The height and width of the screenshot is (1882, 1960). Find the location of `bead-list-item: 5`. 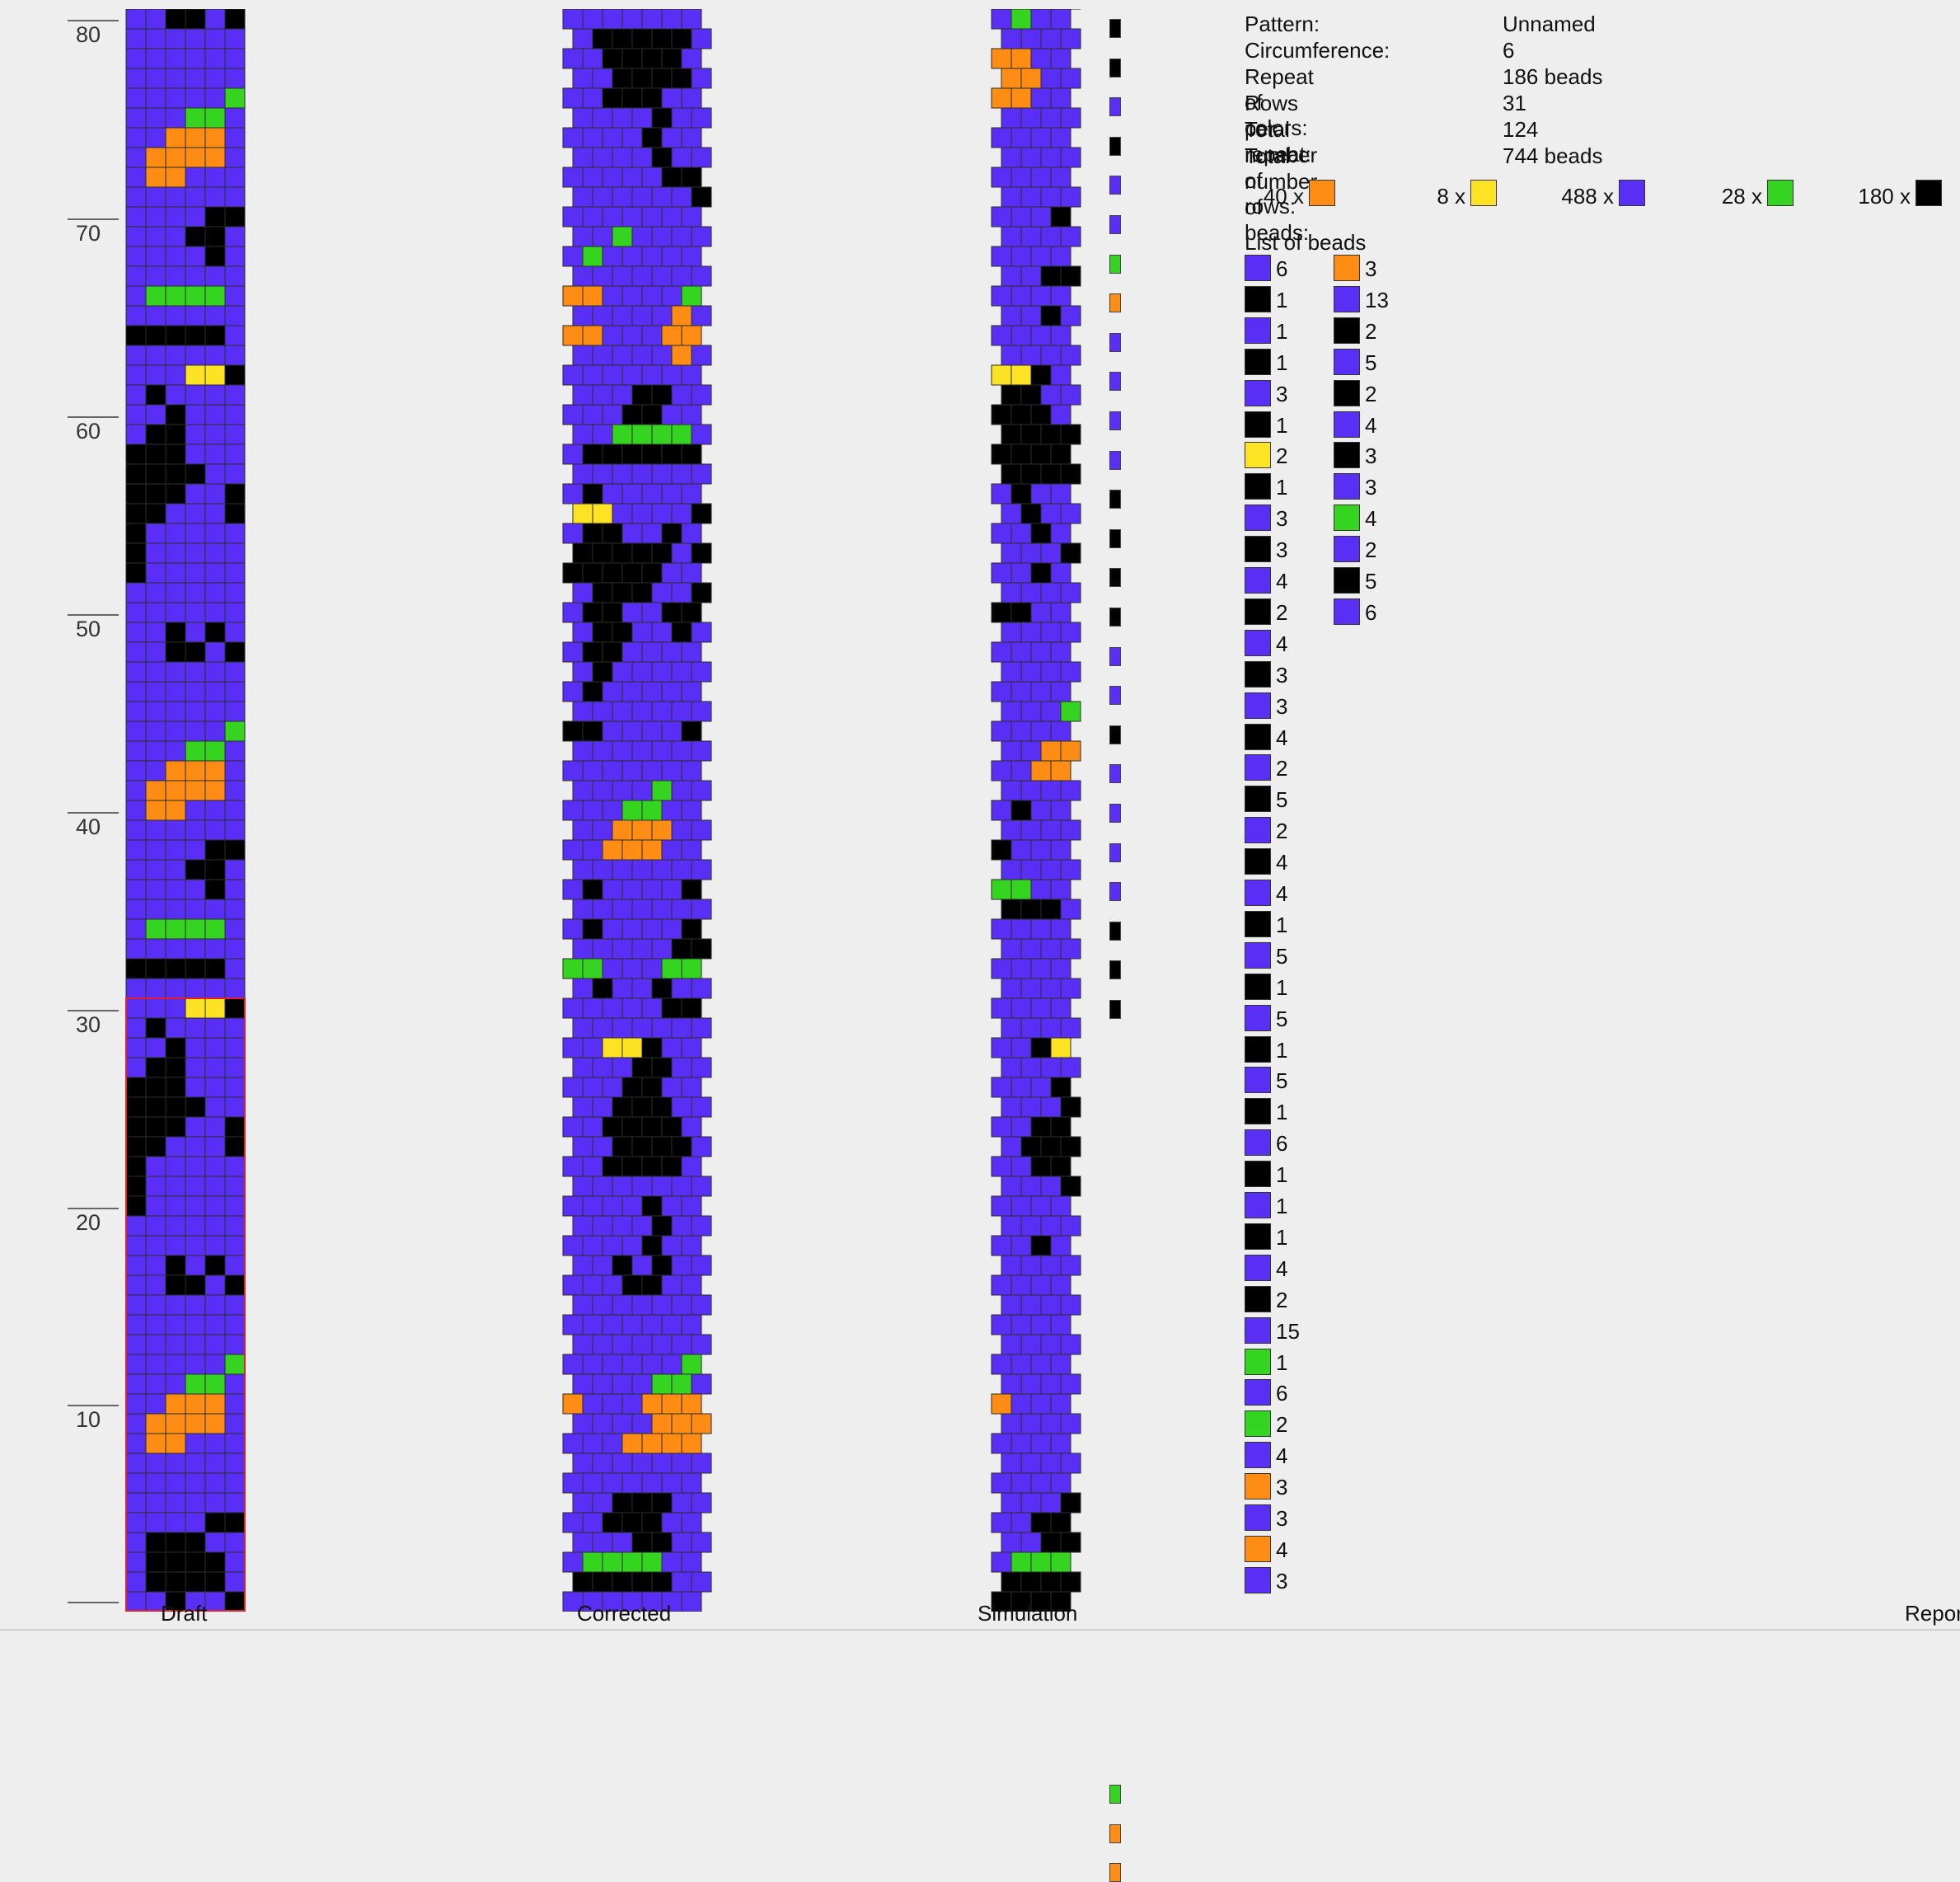

bead-list-item: 5 is located at coordinates (1294, 1079).